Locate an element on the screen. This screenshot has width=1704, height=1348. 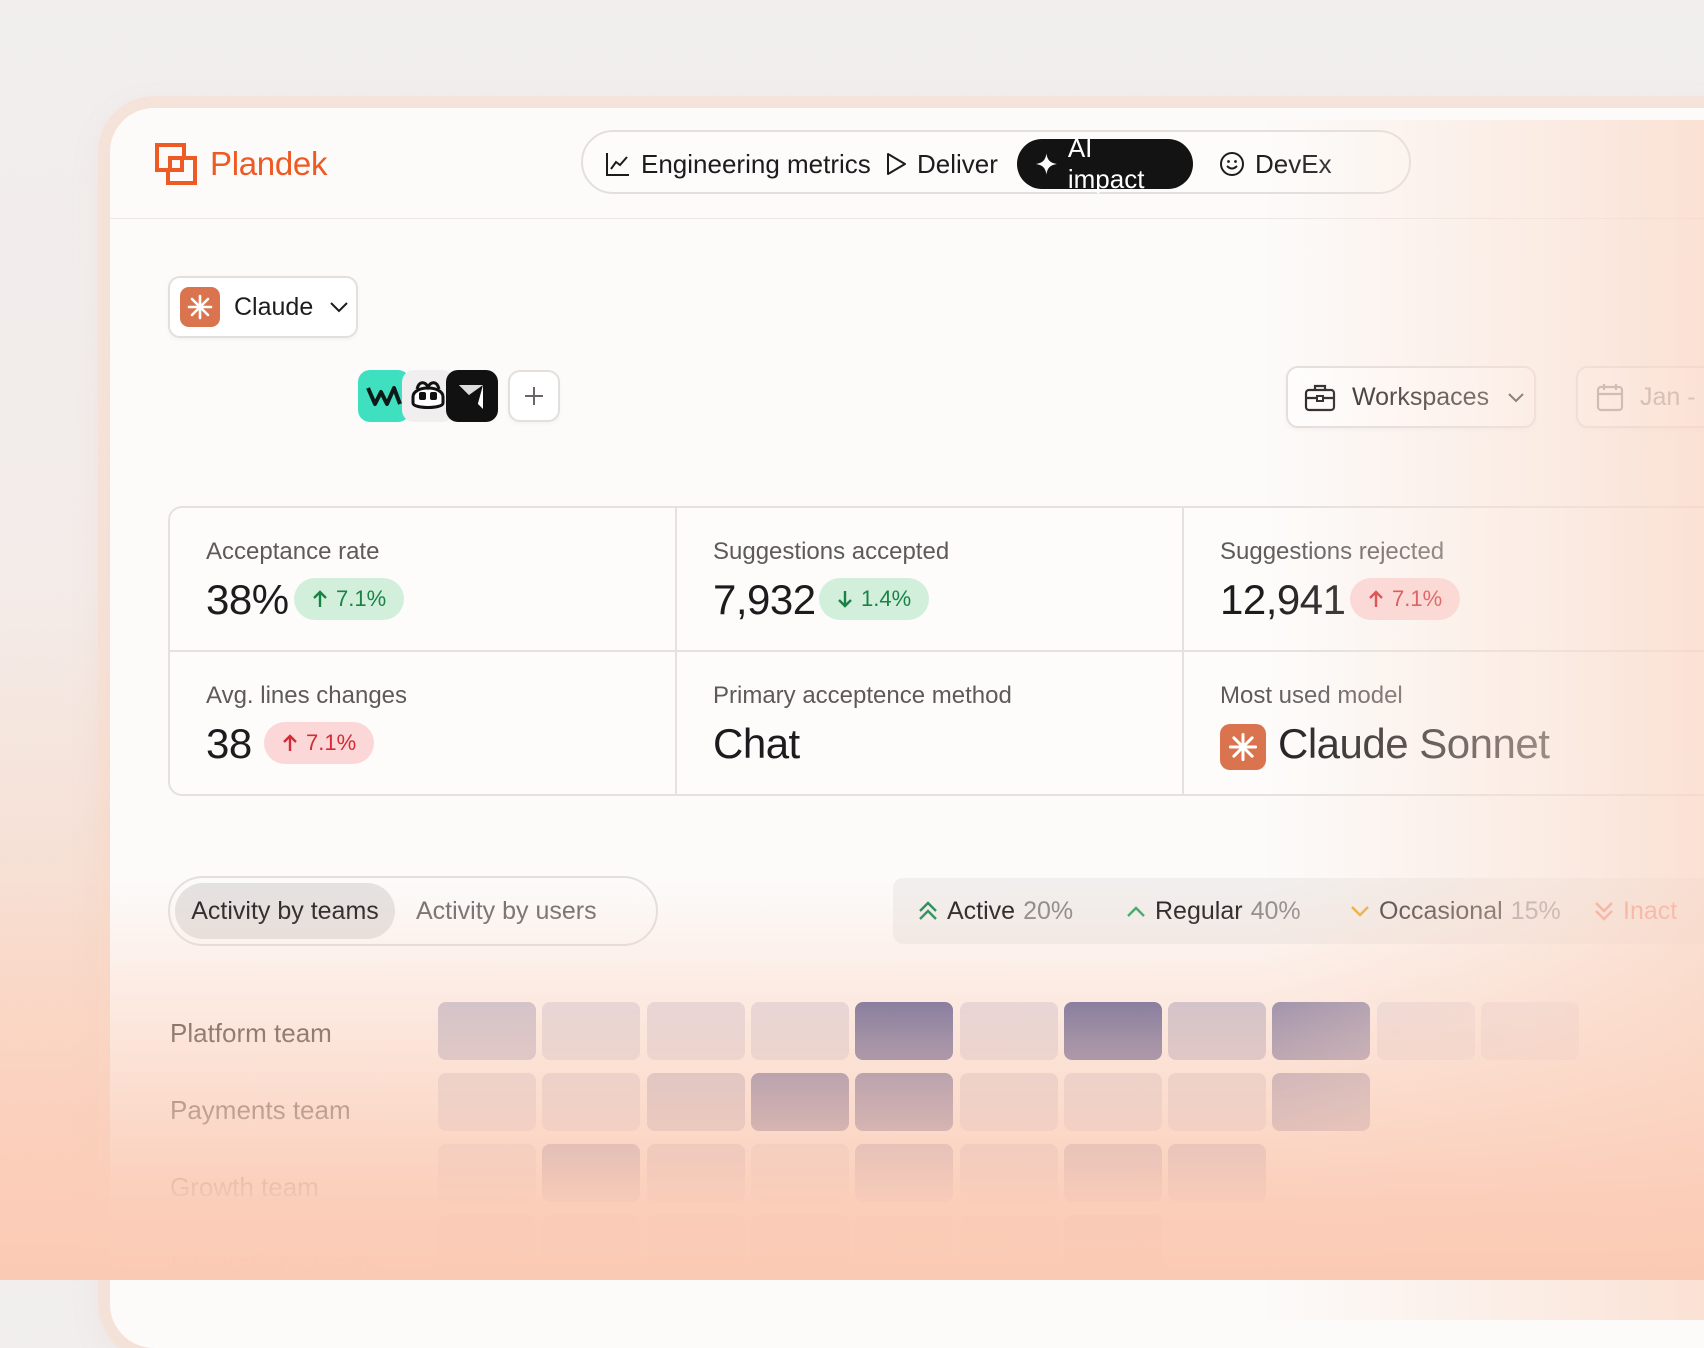
add-tool-button is located at coordinates (534, 396).